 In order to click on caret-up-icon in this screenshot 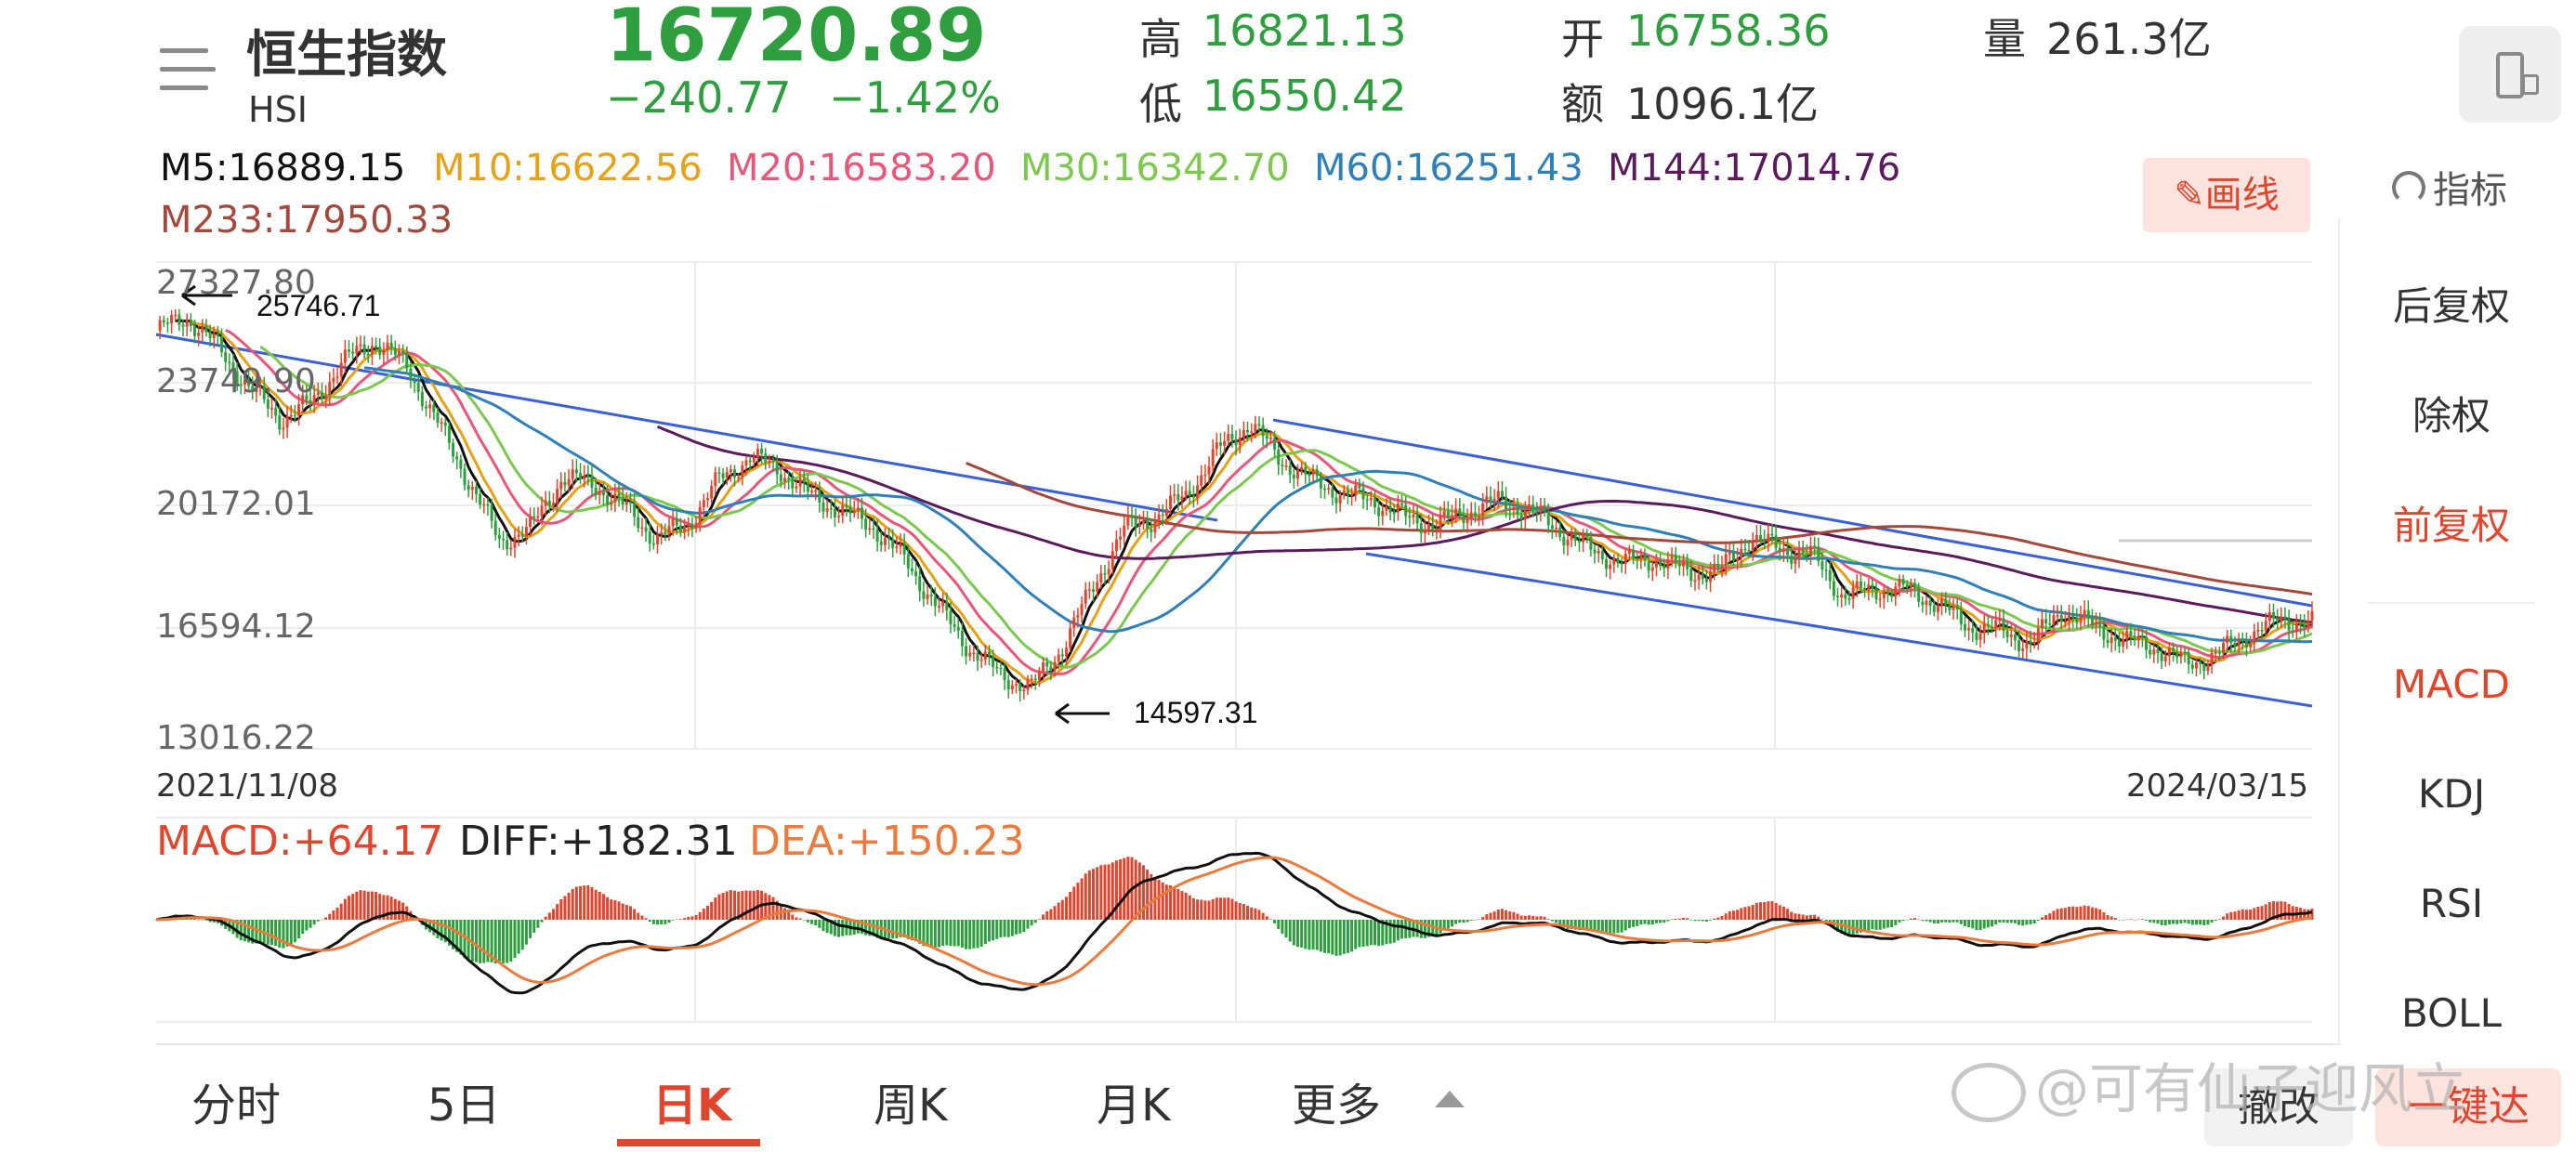, I will do `click(1450, 1099)`.